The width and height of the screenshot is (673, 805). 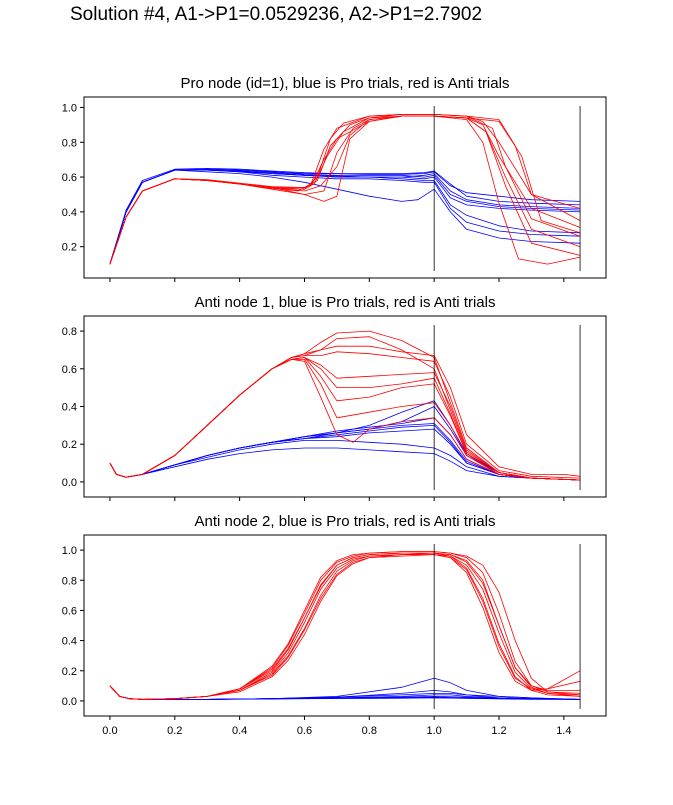 I want to click on x-tick-label: 1.4, so click(x=563, y=731).